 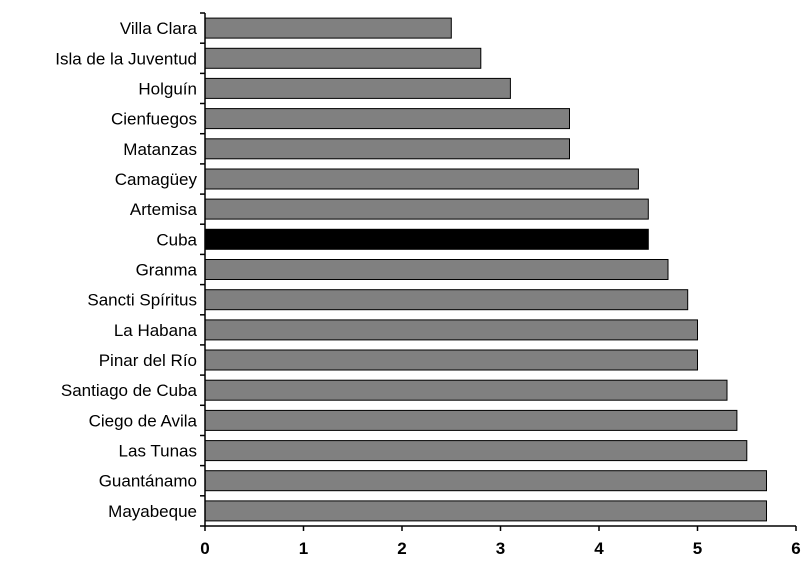 I want to click on category-label-la-habana: La Habana, so click(x=156, y=330).